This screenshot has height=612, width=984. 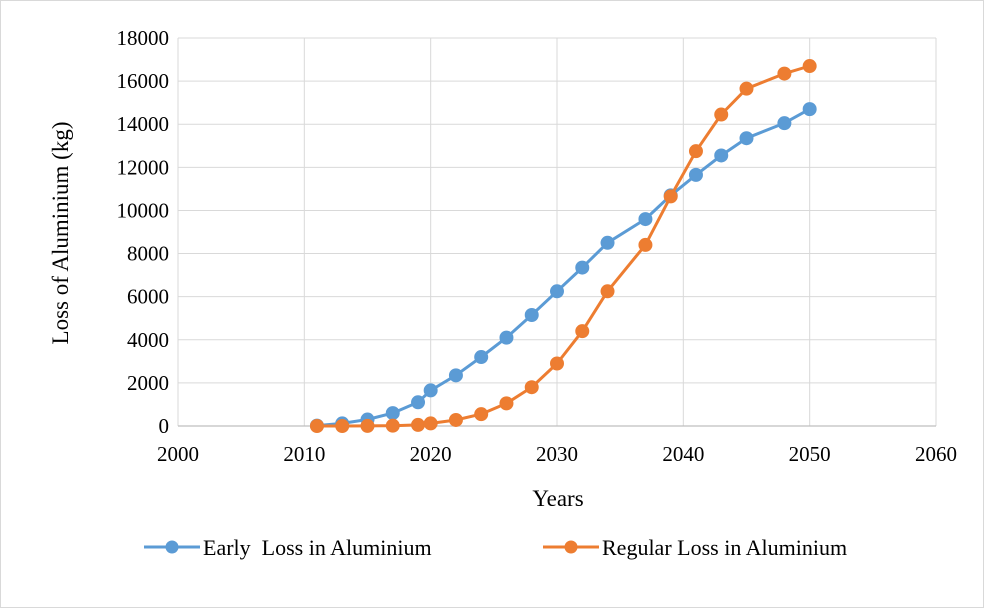 I want to click on legend-item: Regular Loss in Aluminium, so click(x=695, y=547).